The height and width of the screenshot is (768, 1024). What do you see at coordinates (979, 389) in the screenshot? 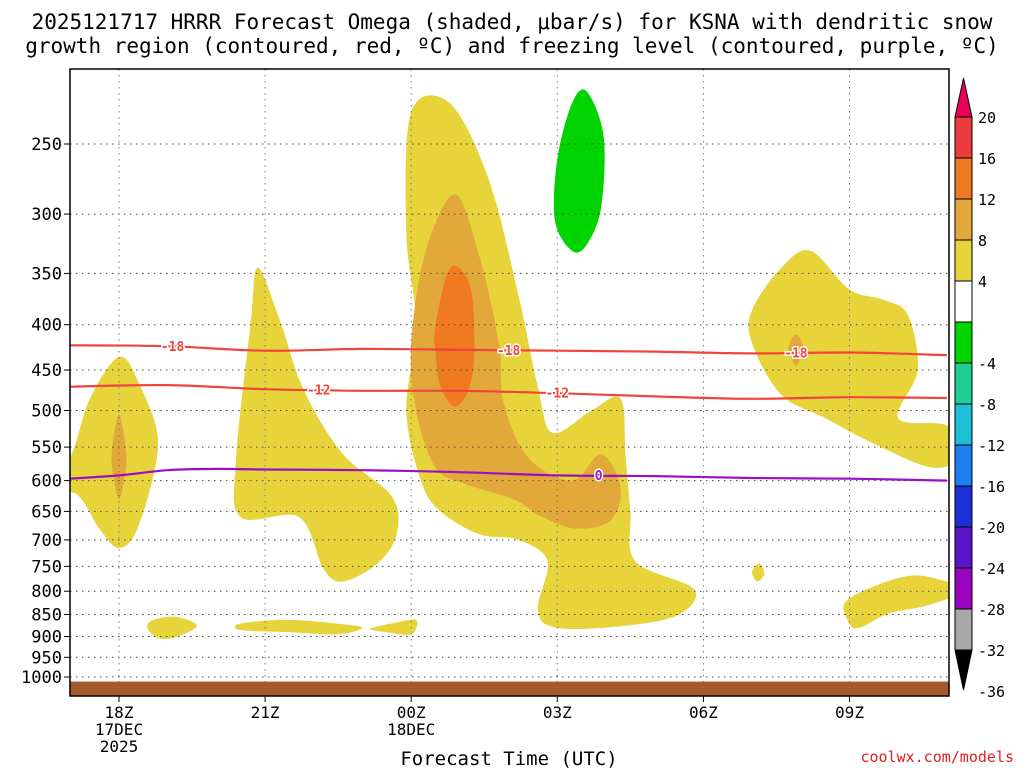
I see `colorbar: 20 16 12 8 4 -4 -8 -12 -16 -20 -24 -28 -32 -36` at bounding box center [979, 389].